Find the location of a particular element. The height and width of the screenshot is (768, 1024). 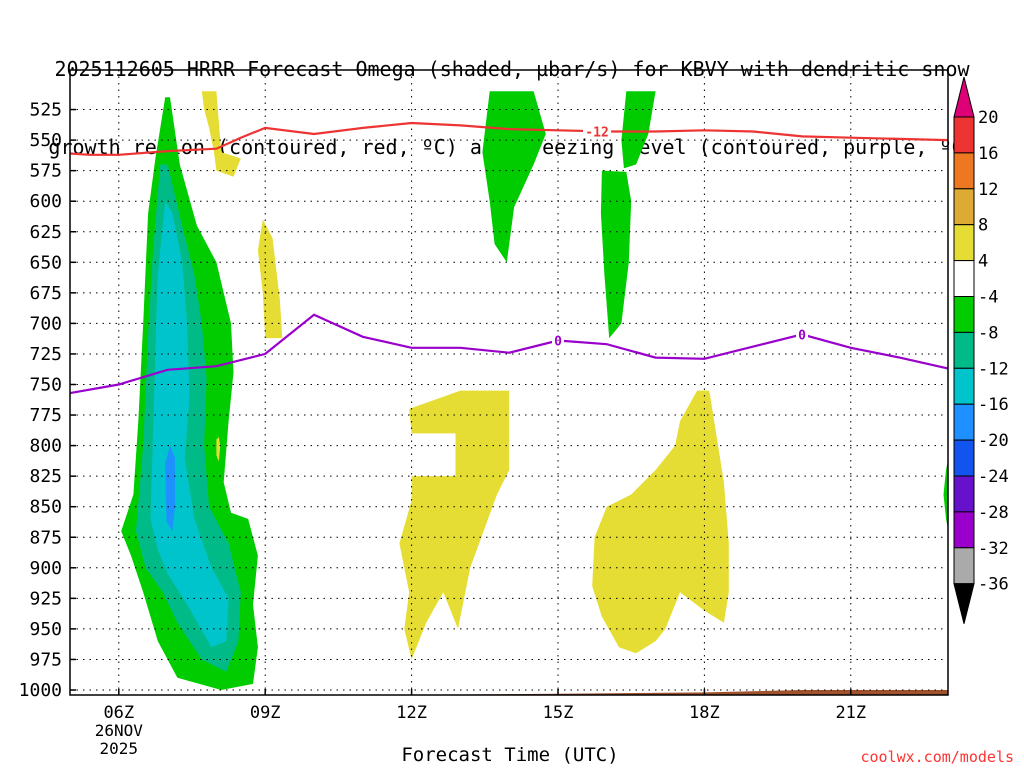

colorbar-label-4: 8 is located at coordinates (983, 226).